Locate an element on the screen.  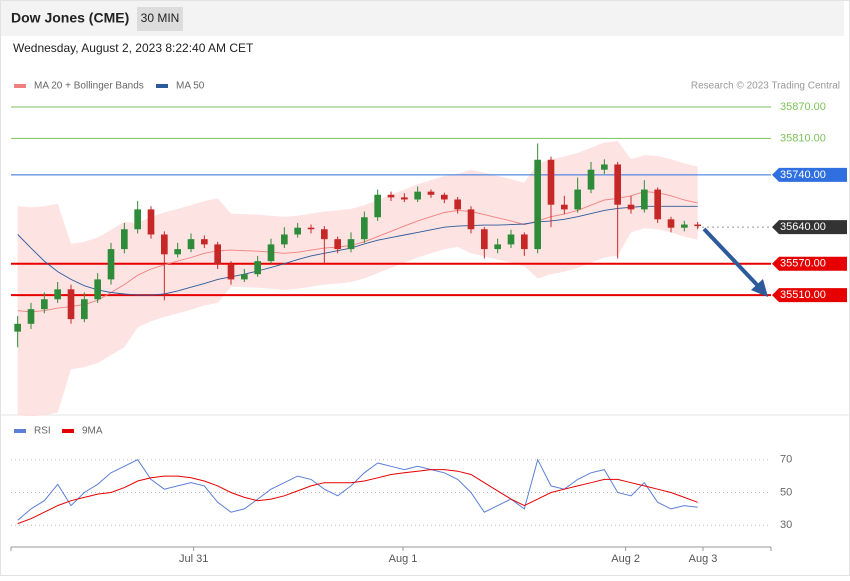
y-tick-label: 50 is located at coordinates (786, 492).